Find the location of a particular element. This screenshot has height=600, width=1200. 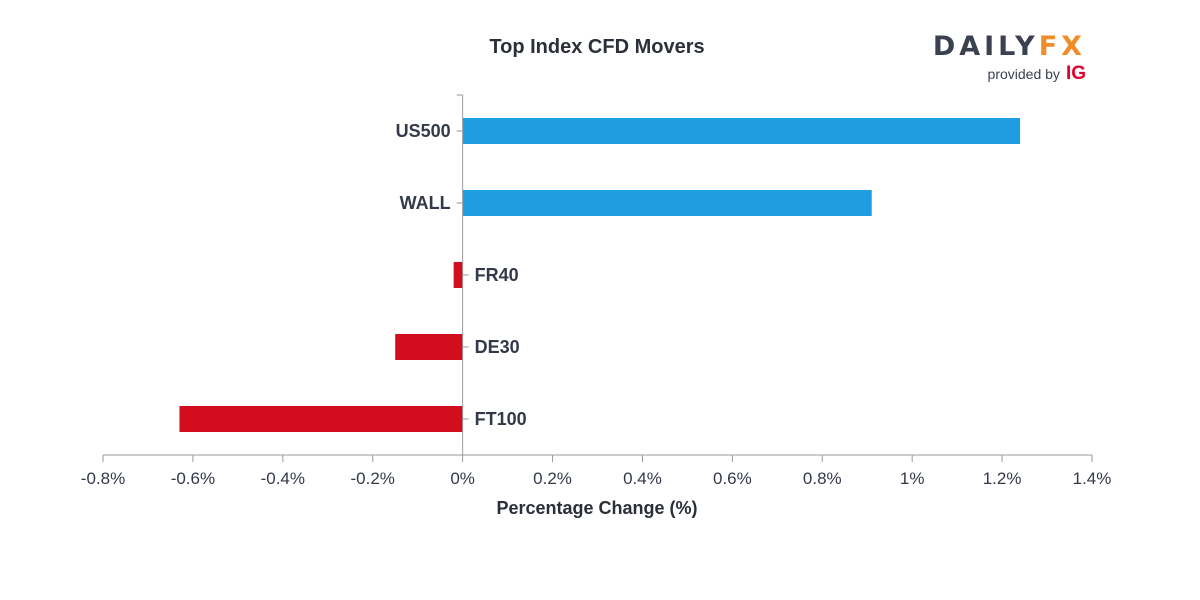

x-tick-label: 1.2% is located at coordinates (1002, 478).